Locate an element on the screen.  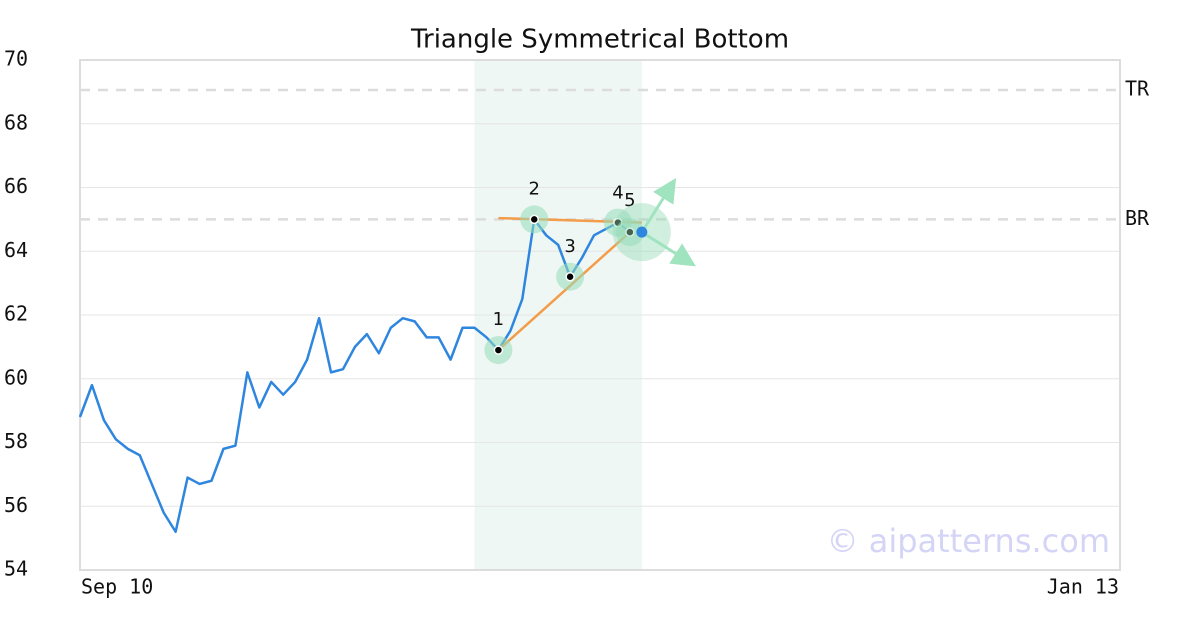
y-tick-label: 60 is located at coordinates (16, 377).